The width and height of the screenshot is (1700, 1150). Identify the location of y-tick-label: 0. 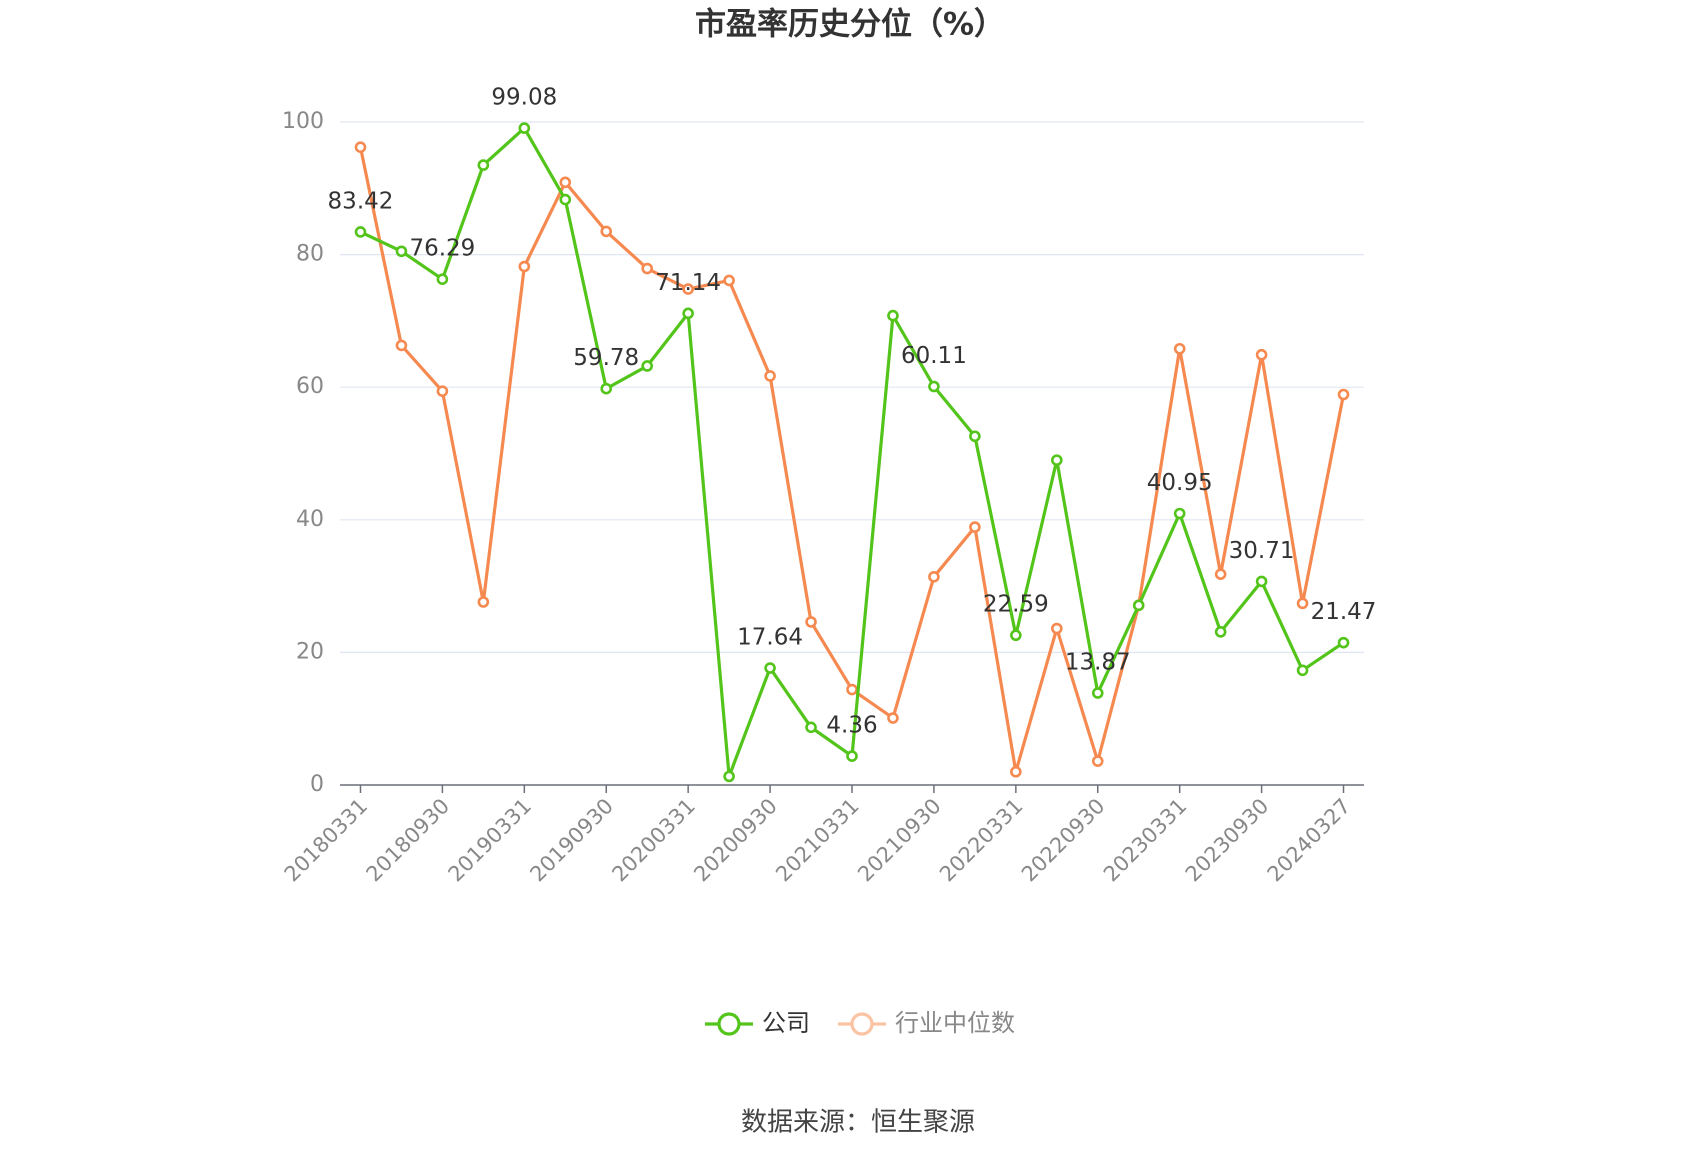
(317, 784).